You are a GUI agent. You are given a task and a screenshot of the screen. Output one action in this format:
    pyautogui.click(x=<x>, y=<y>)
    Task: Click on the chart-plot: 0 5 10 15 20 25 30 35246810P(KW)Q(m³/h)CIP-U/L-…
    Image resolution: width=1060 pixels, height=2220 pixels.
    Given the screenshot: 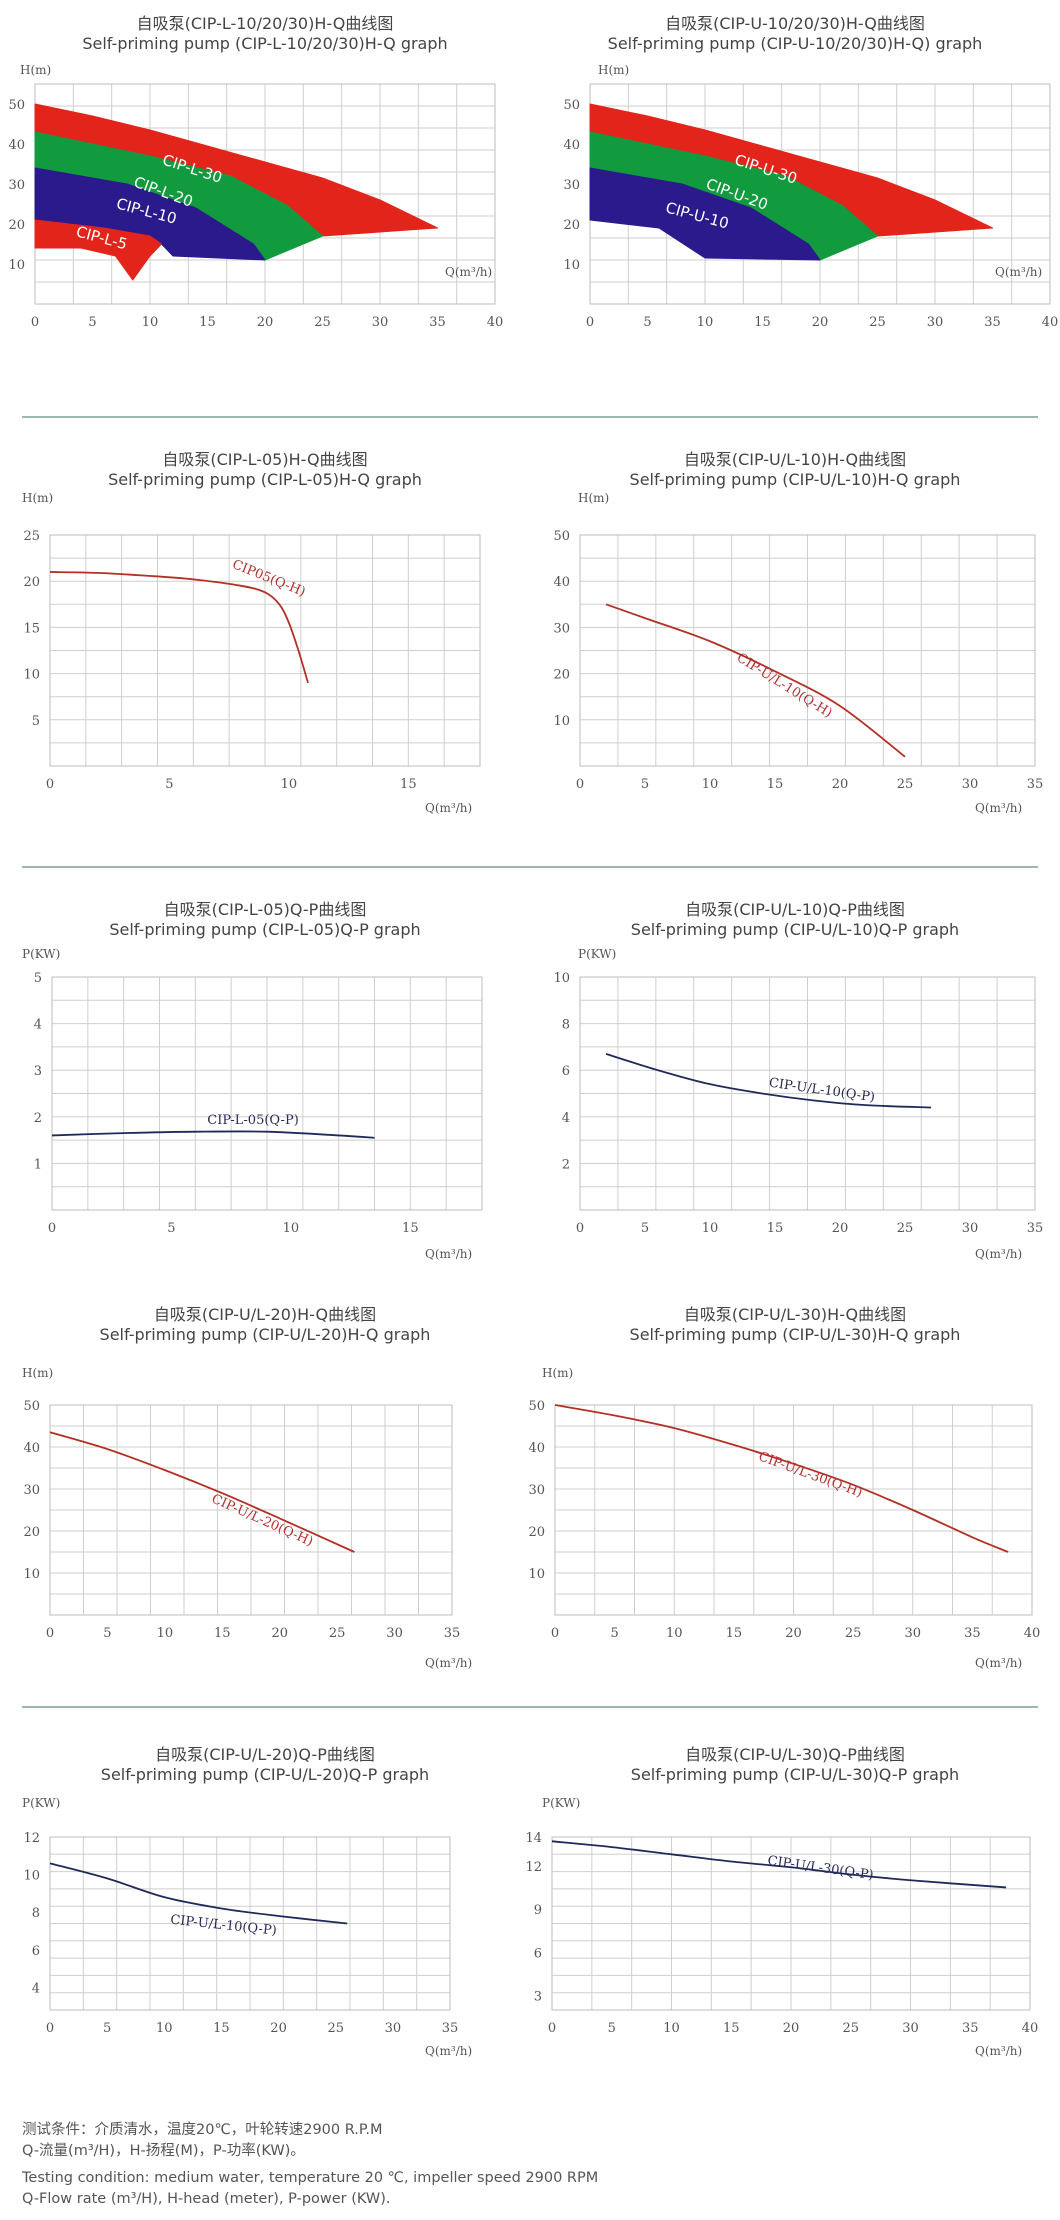 What is the action you would take?
    pyautogui.click(x=798, y=1104)
    